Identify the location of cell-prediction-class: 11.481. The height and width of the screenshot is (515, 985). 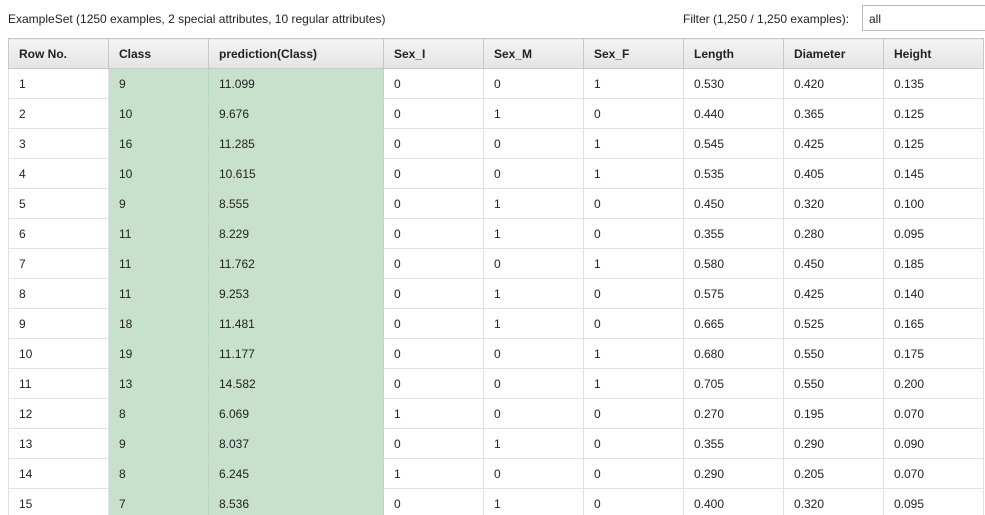
(296, 323).